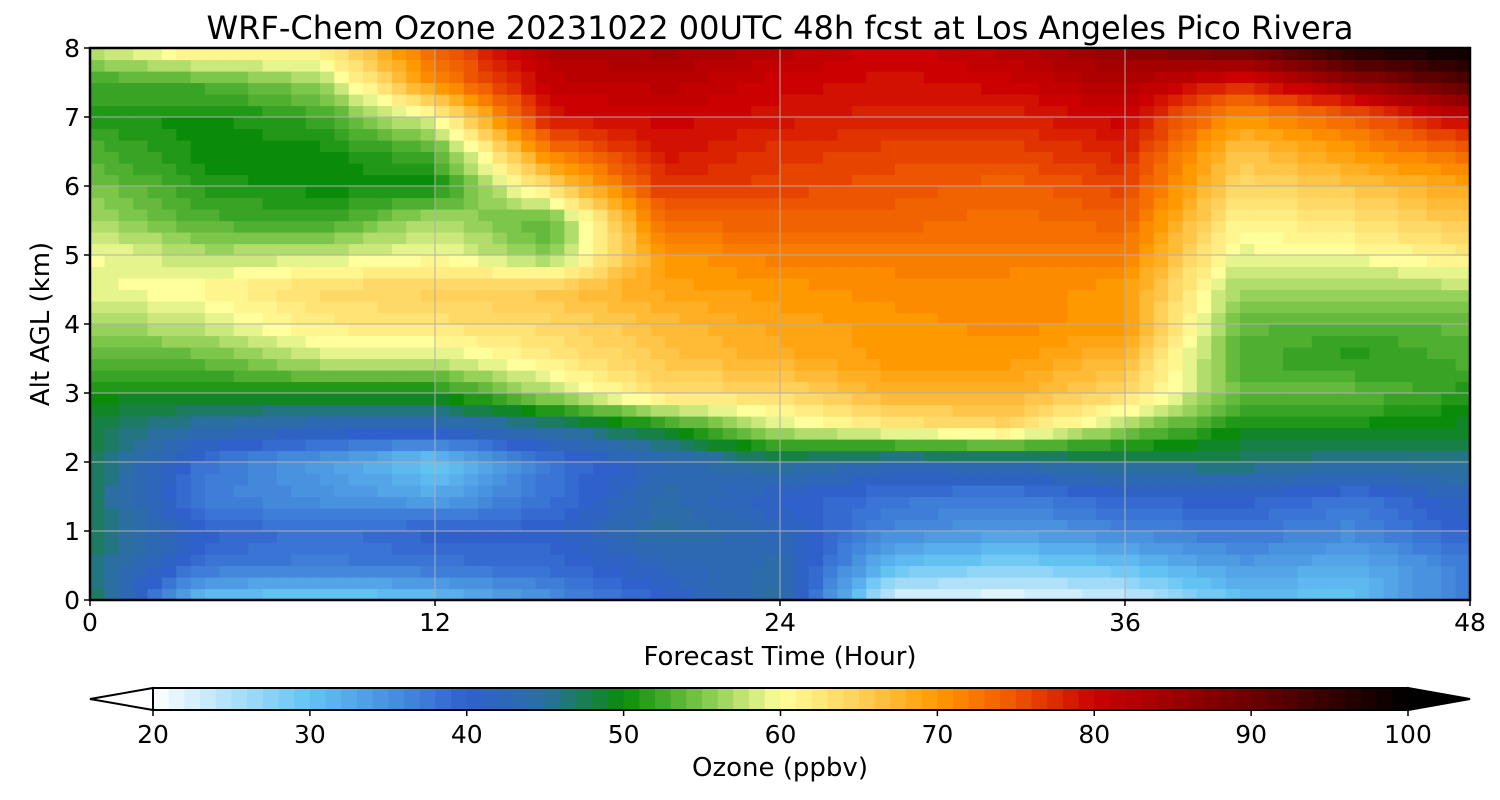 The height and width of the screenshot is (800, 1500). I want to click on colorbar-segment, so click(898, 699).